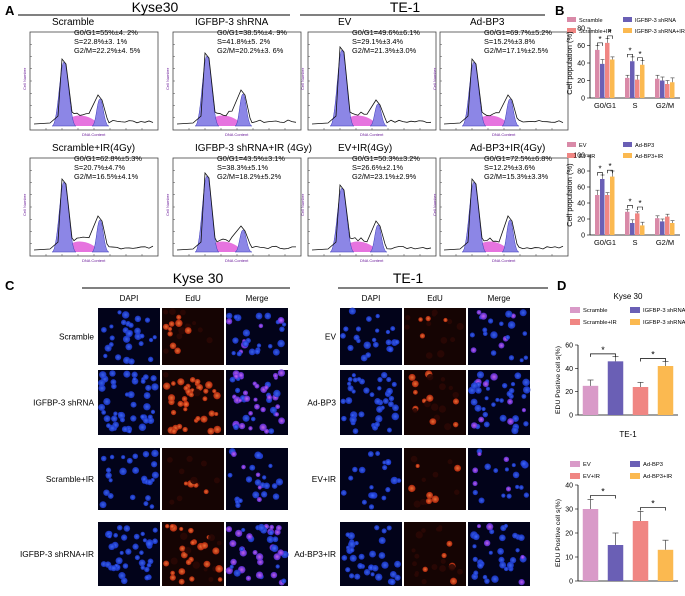 The image size is (685, 596). Describe the element at coordinates (635, 322) in the screenshot. I see `legend-swatch` at that location.